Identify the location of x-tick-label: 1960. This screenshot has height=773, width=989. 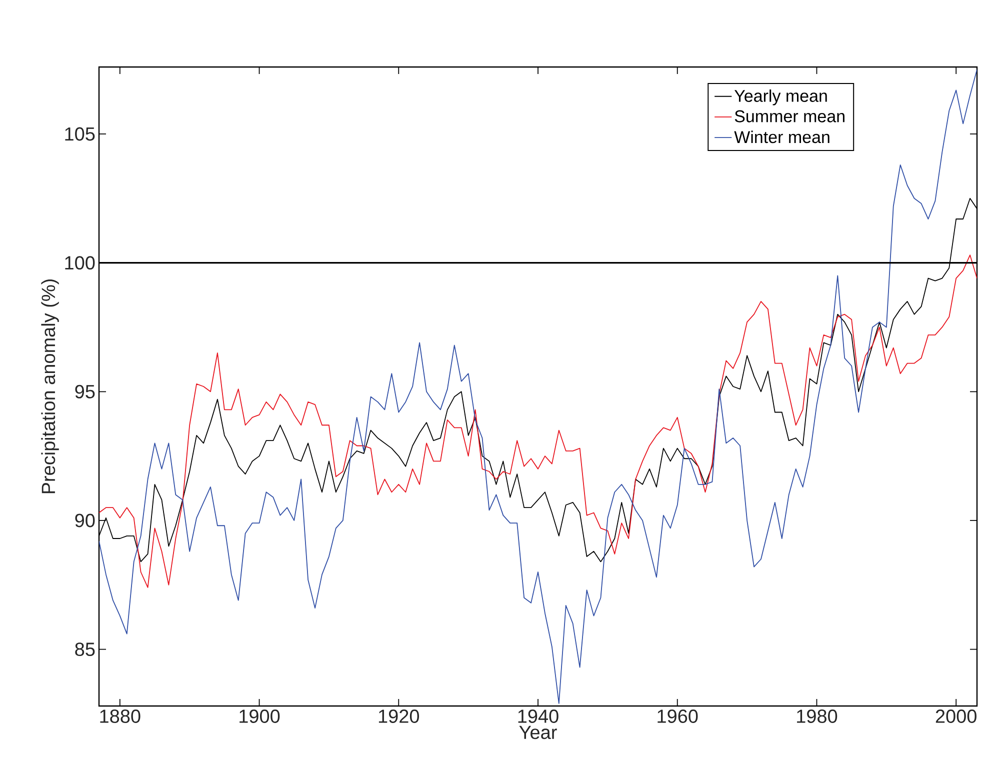
(678, 716).